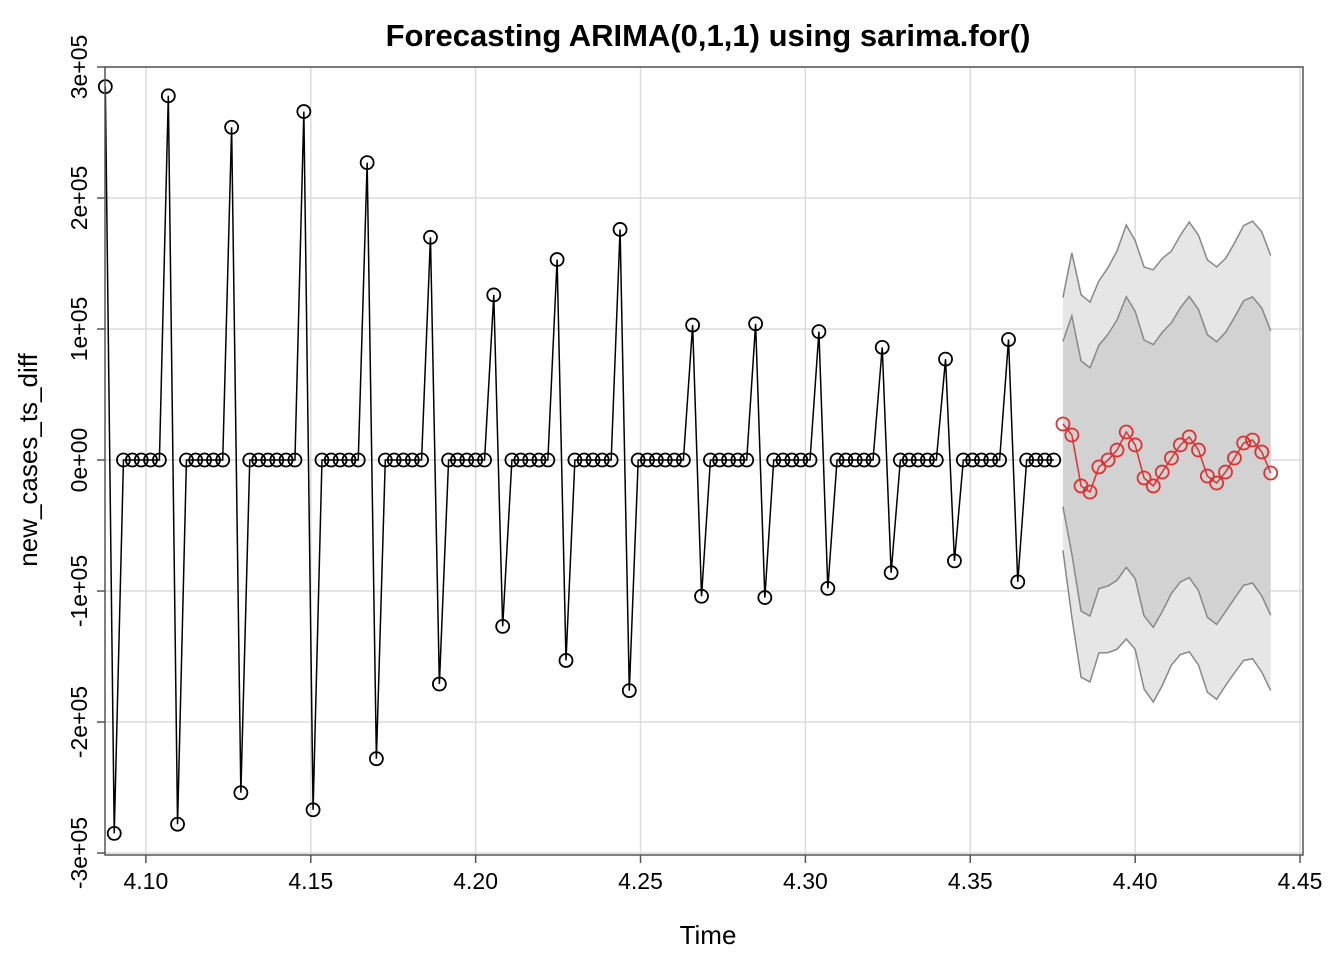 Image resolution: width=1344 pixels, height=965 pixels. What do you see at coordinates (1167, 627) in the screenshot?
I see `interval-lower` at bounding box center [1167, 627].